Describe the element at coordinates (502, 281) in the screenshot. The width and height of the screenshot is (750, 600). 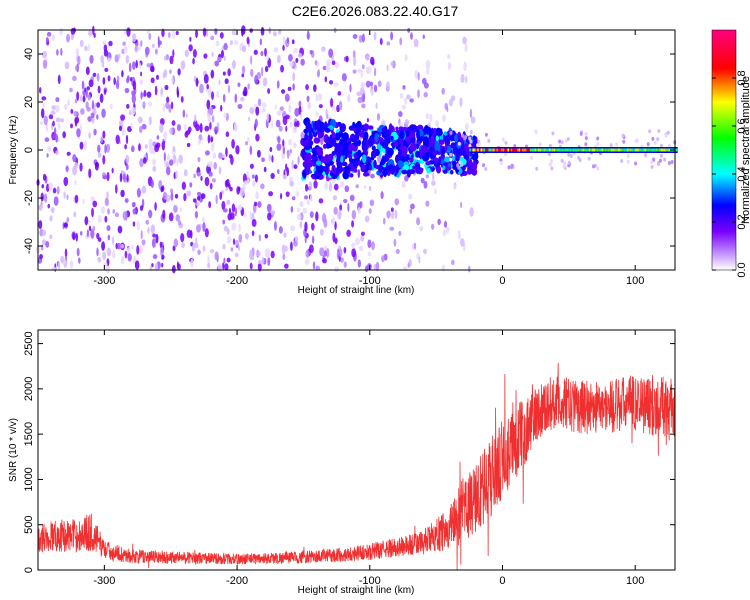
I see `x-tick-label: 0` at that location.